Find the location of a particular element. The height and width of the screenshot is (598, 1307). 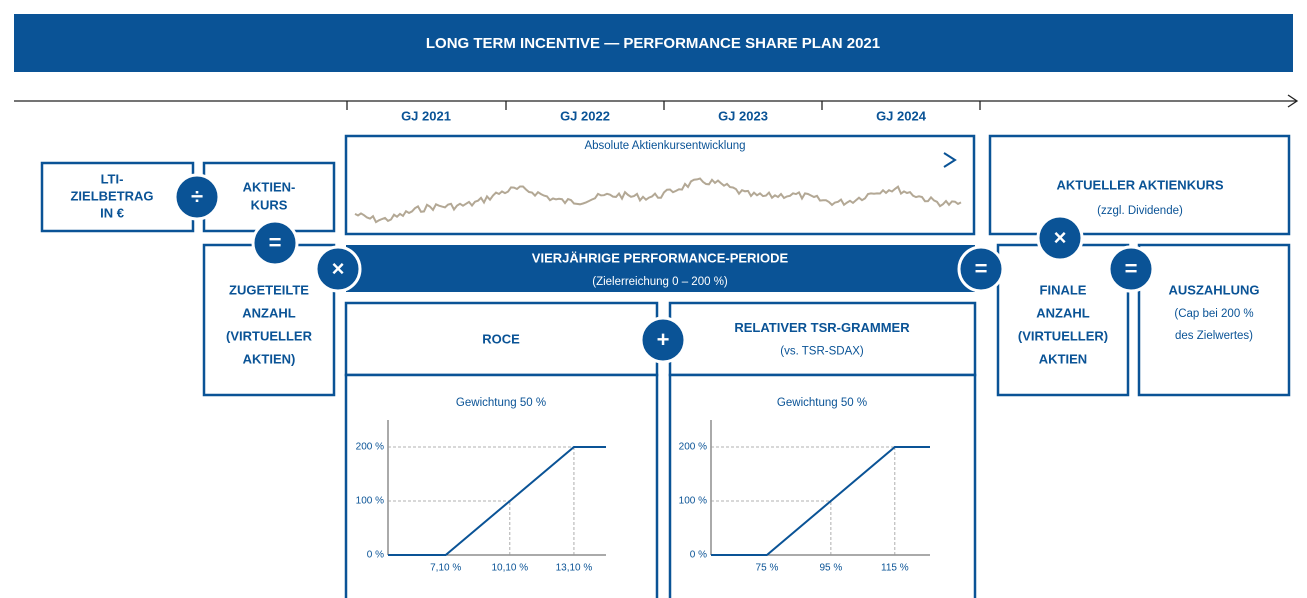

box-label: ZUGETEILTE is located at coordinates (269, 289).